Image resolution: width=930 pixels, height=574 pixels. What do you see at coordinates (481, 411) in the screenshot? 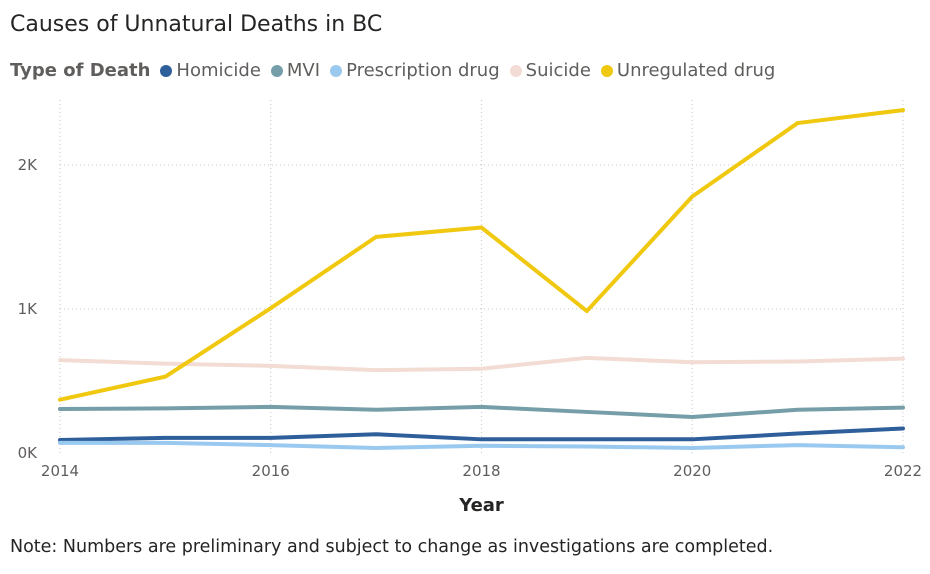
I see `series-line-mvi` at bounding box center [481, 411].